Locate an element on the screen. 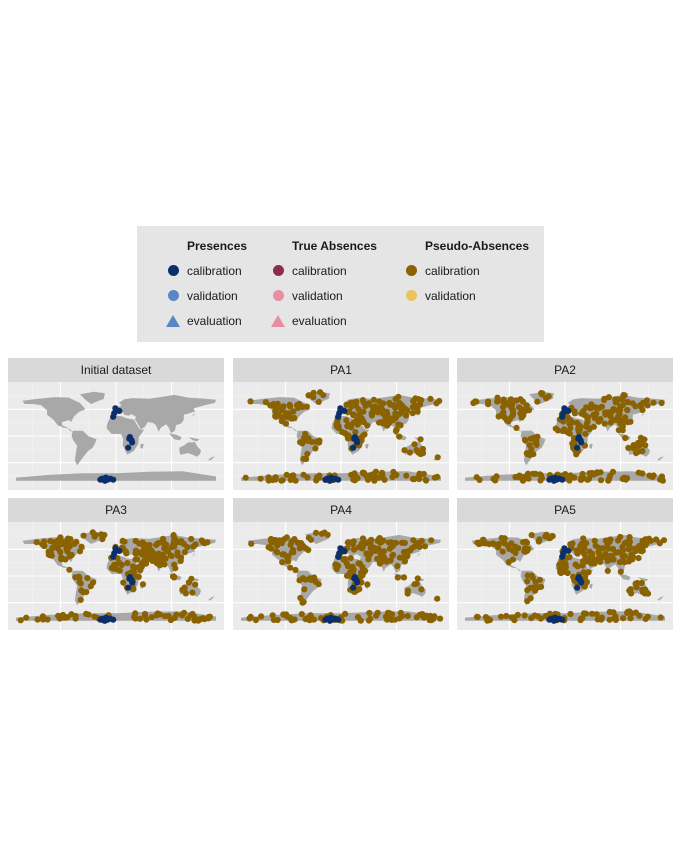  panel-pa5: PA5 is located at coordinates (565, 564).